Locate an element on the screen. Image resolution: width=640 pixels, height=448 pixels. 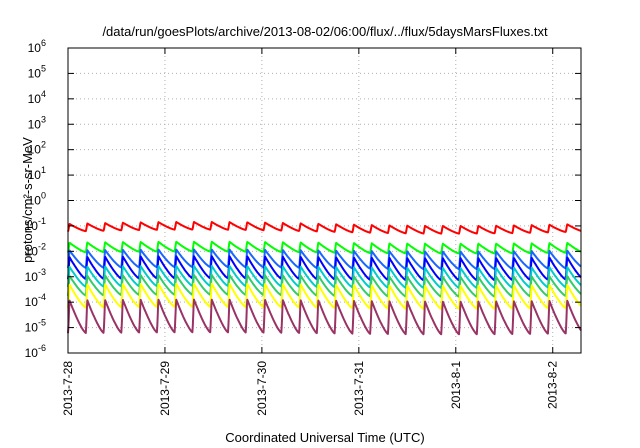
y-tick-label: 10¹ is located at coordinates (37, 173).